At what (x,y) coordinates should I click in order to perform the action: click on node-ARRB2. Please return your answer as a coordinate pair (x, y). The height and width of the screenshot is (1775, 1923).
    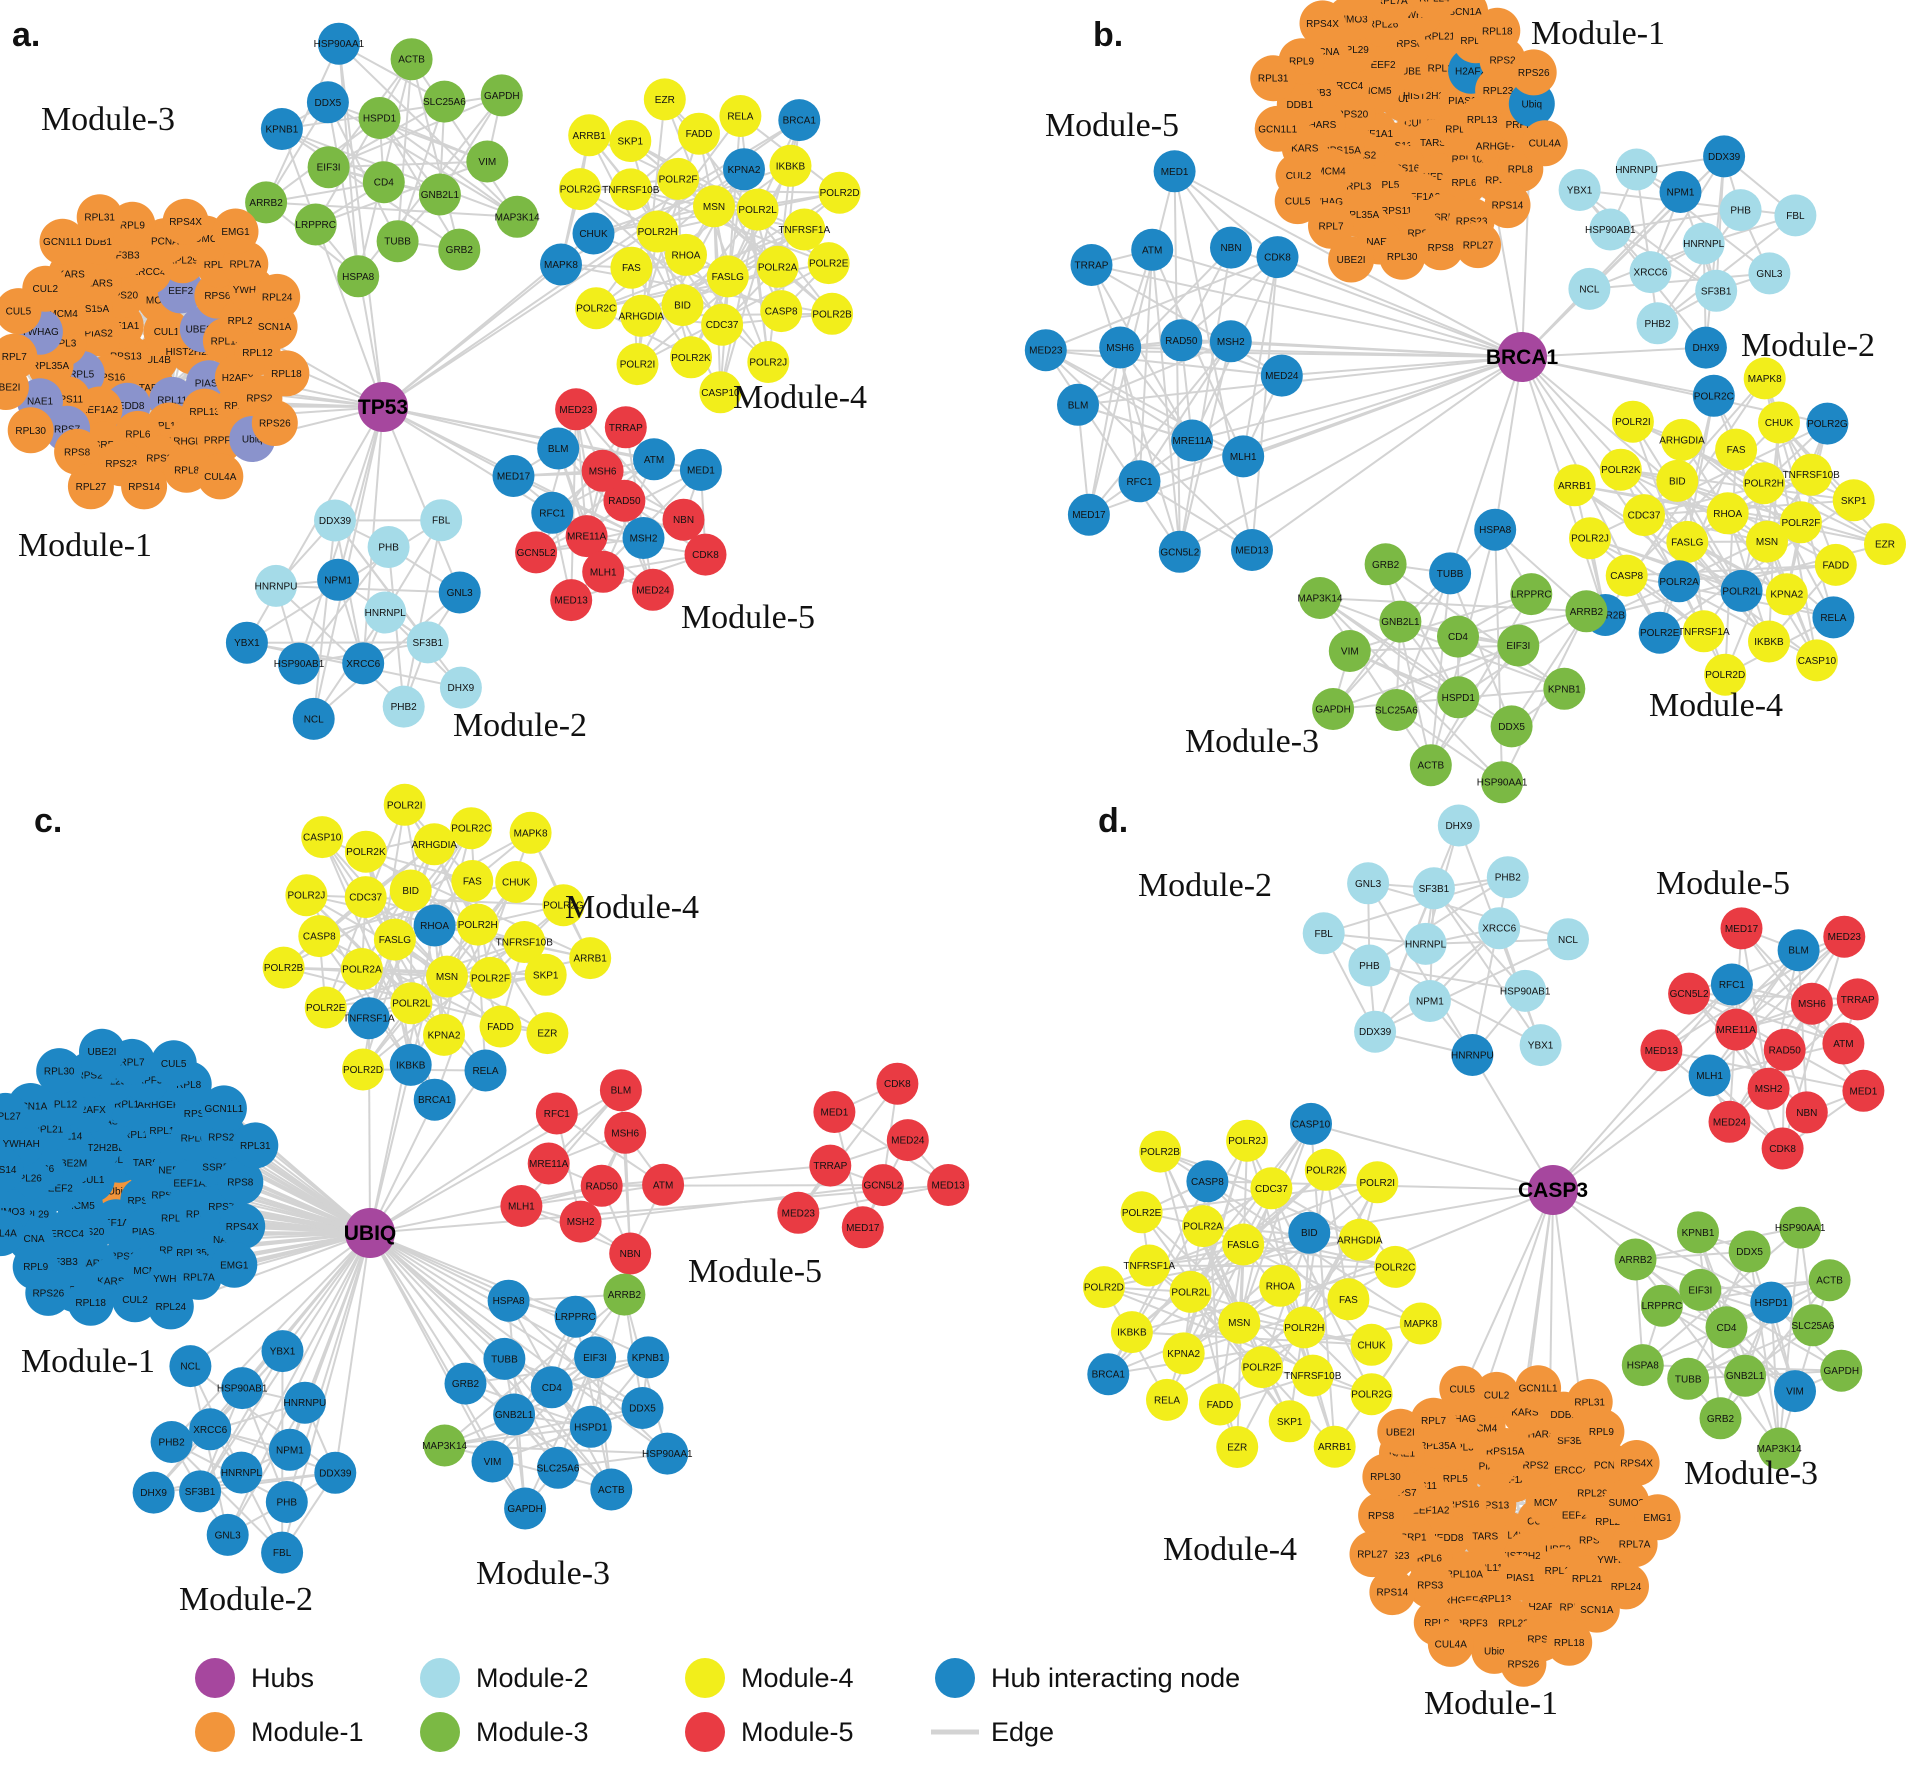
    Looking at the image, I should click on (1635, 1259).